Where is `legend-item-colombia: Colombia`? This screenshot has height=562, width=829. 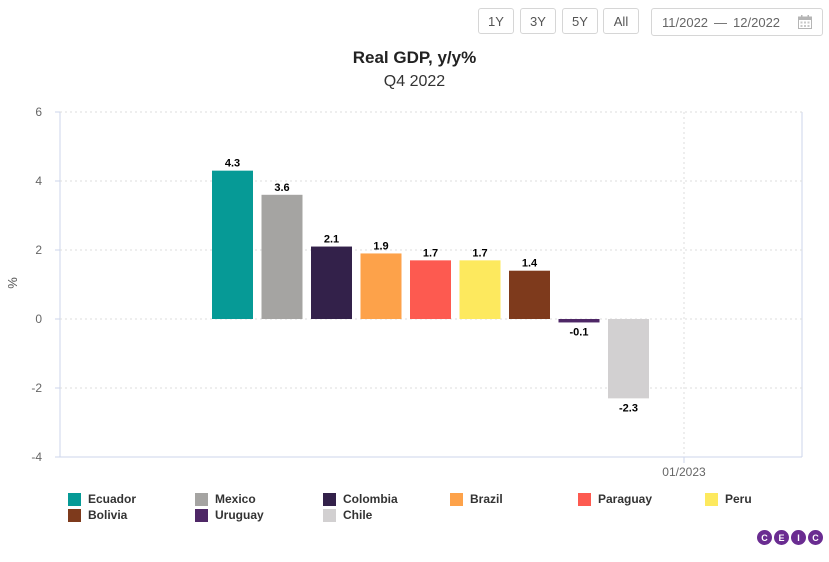 legend-item-colombia: Colombia is located at coordinates (360, 499).